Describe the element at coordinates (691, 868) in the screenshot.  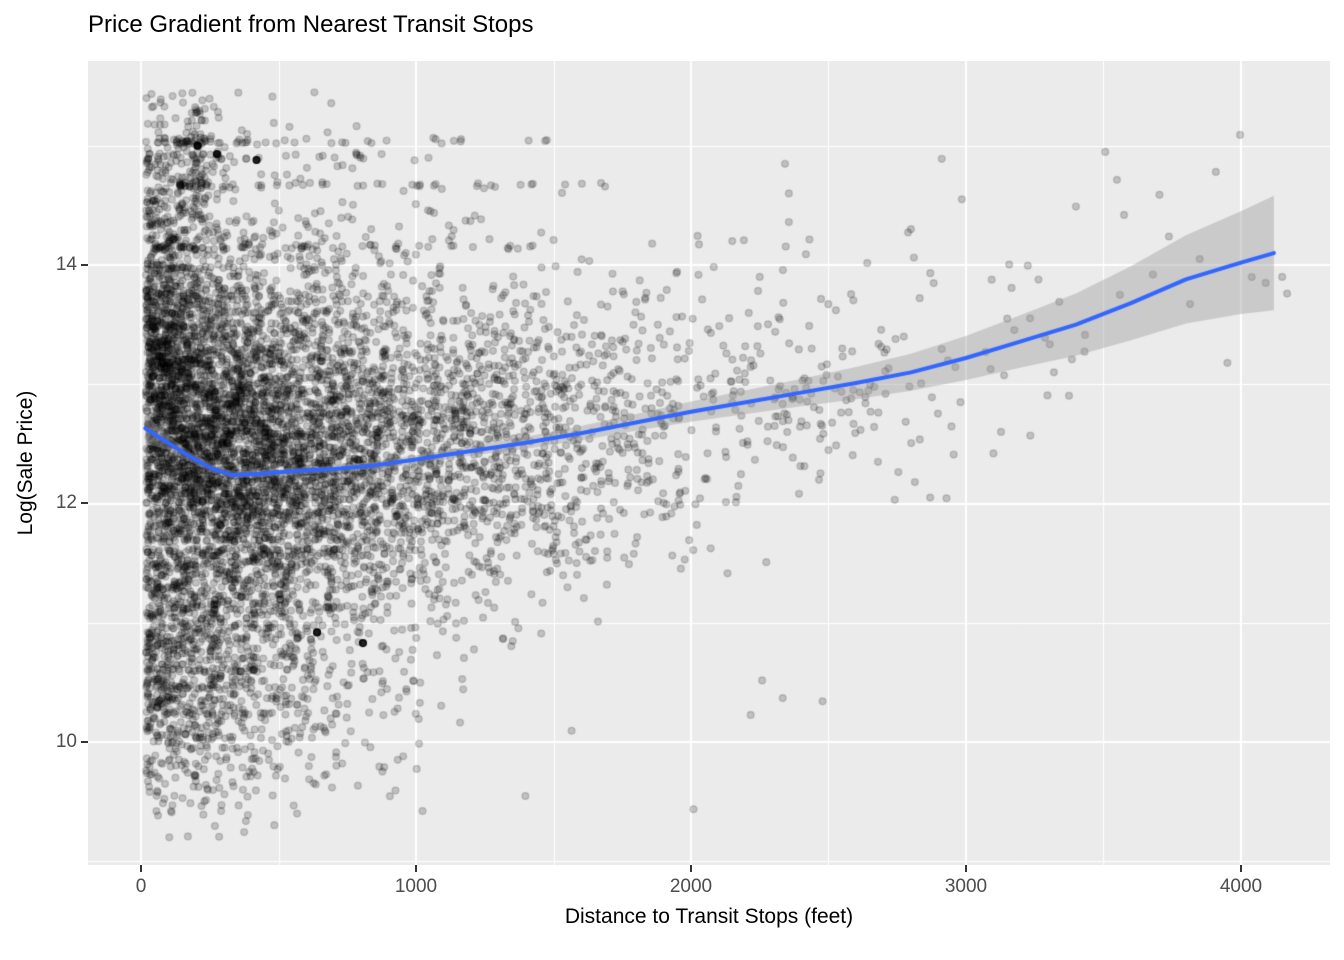
I see `x-tick-mark-2000` at that location.